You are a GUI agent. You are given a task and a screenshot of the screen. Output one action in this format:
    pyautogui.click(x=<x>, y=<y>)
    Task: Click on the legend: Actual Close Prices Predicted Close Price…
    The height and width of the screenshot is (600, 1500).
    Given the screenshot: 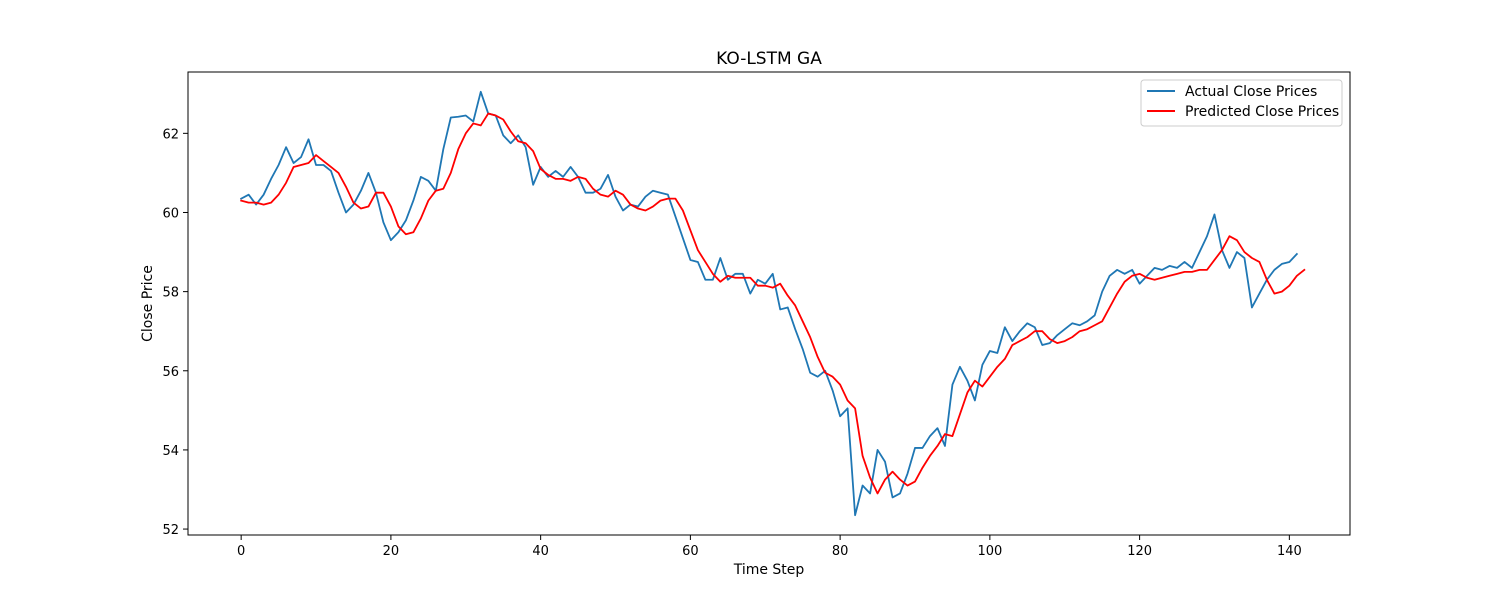 What is the action you would take?
    pyautogui.click(x=1241, y=103)
    